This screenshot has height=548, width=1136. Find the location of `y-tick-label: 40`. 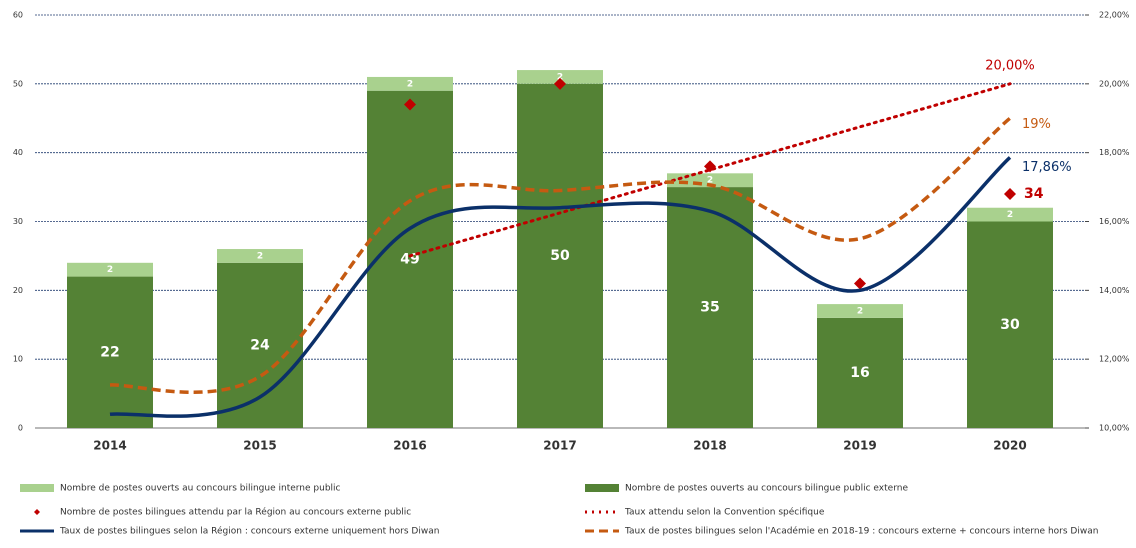

y-tick-label: 40 is located at coordinates (18, 152).